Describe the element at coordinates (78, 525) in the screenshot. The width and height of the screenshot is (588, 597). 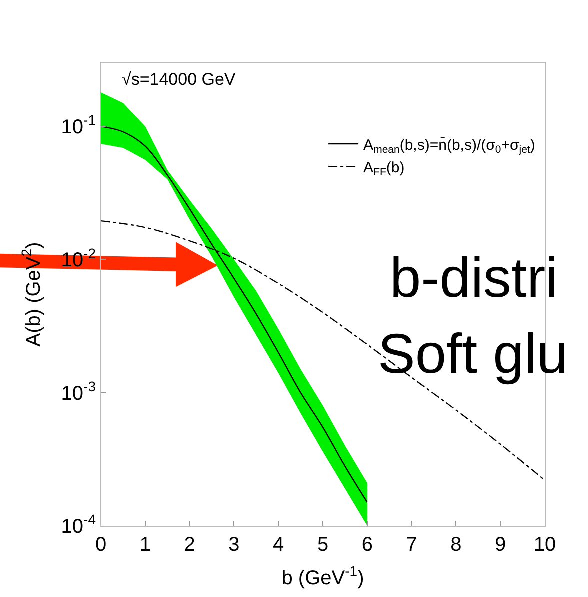
I see `y-tick-label: 10$^{-4}$` at that location.